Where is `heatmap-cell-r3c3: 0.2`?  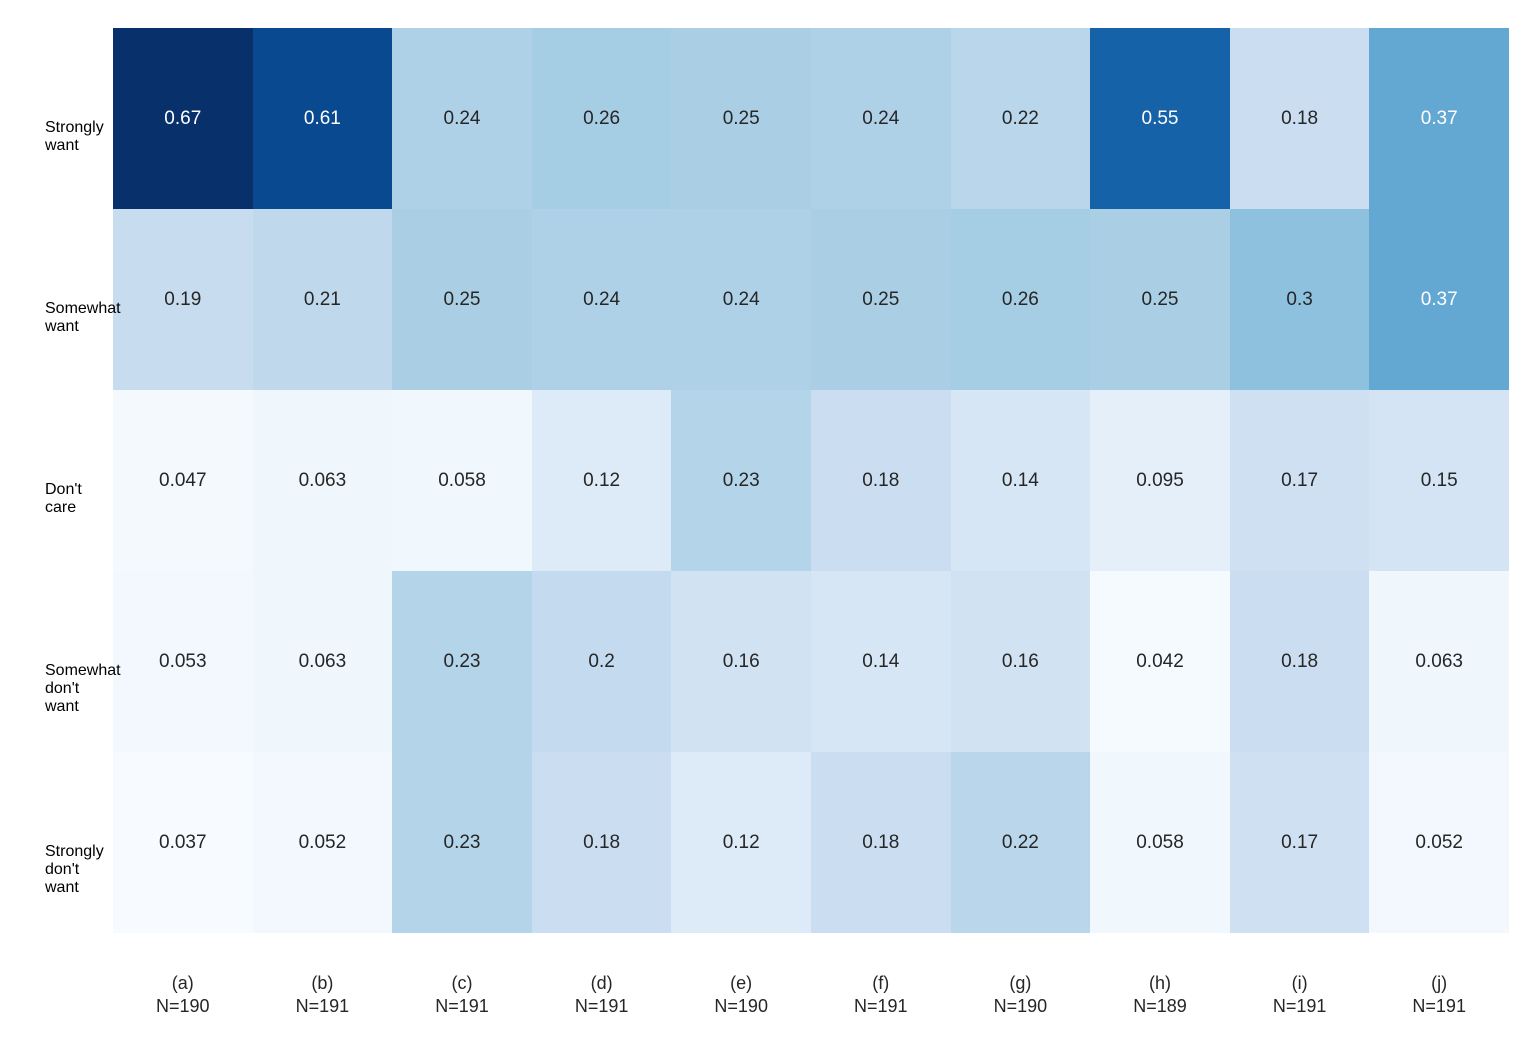
heatmap-cell-r3c3: 0.2 is located at coordinates (601, 661).